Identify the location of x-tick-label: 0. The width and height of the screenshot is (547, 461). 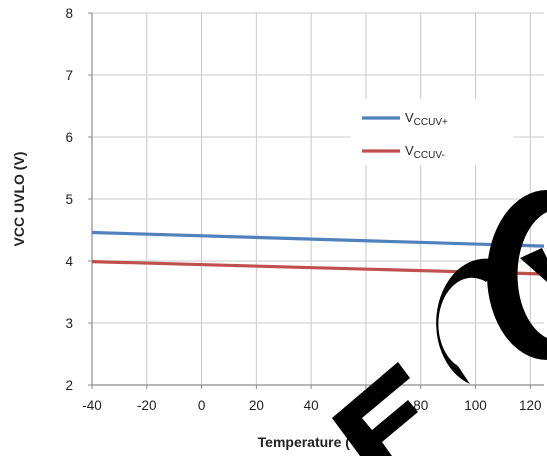
(202, 405).